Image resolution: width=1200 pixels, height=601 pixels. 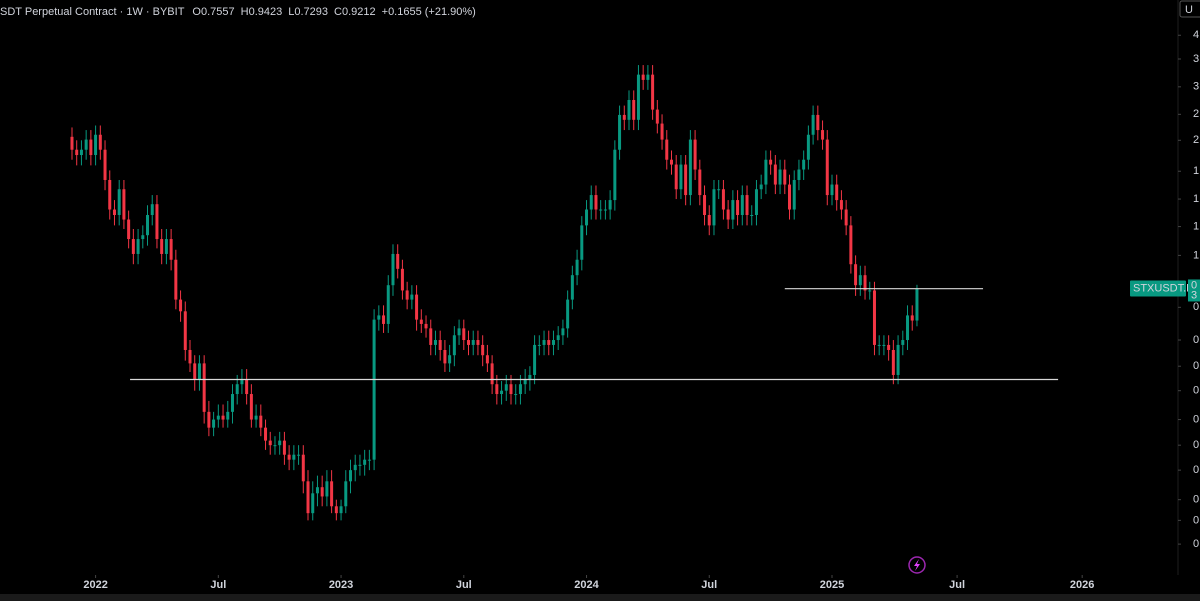 I want to click on x-tick-label: 2026, so click(x=1082, y=585).